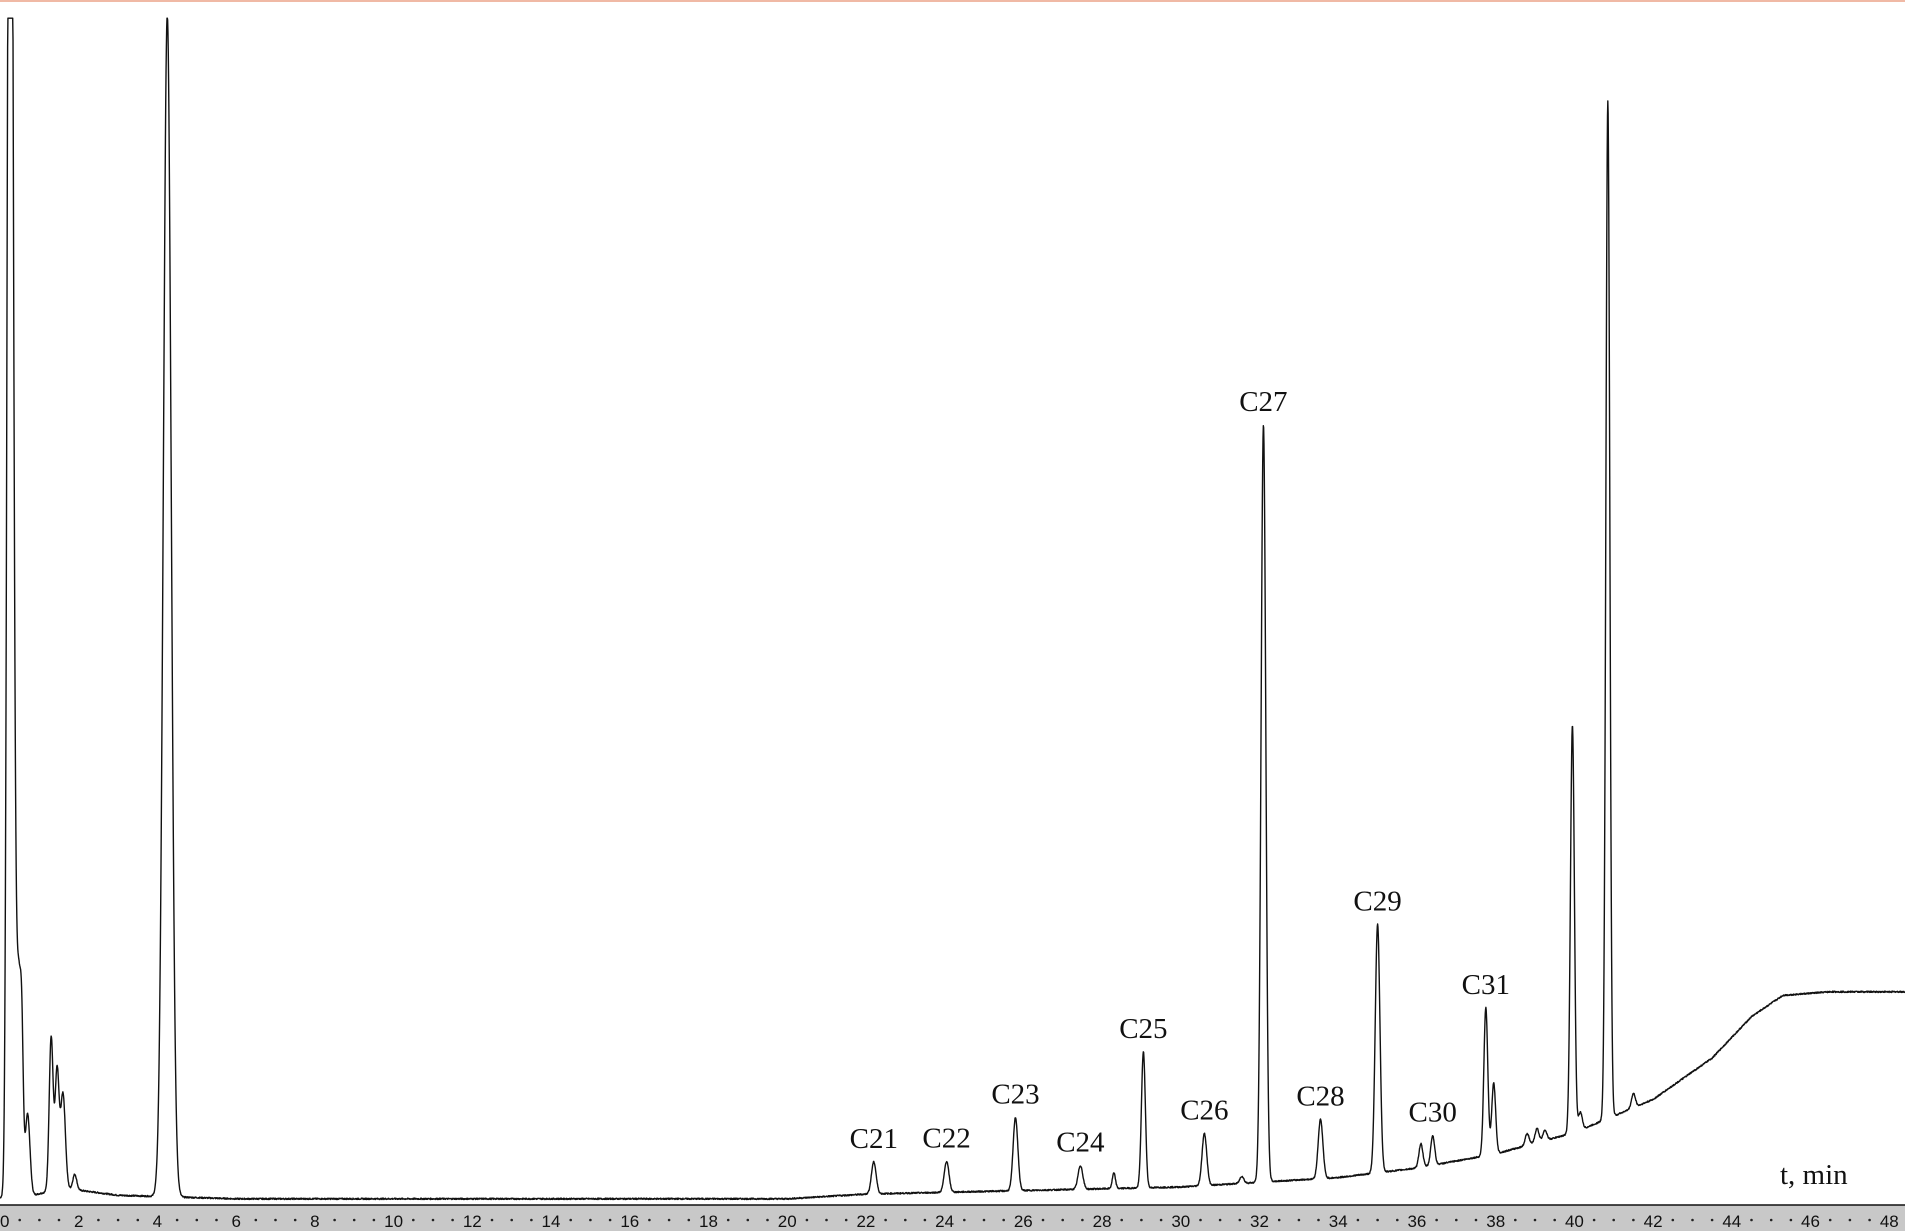  What do you see at coordinates (1377, 901) in the screenshot?
I see `peak-label-c29: C29` at bounding box center [1377, 901].